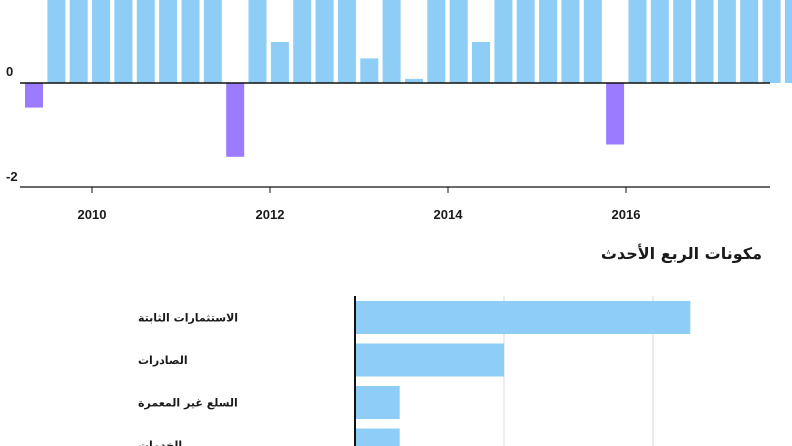 Image resolution: width=792 pixels, height=446 pixels. I want to click on y-tick-label: -2, so click(12, 176).